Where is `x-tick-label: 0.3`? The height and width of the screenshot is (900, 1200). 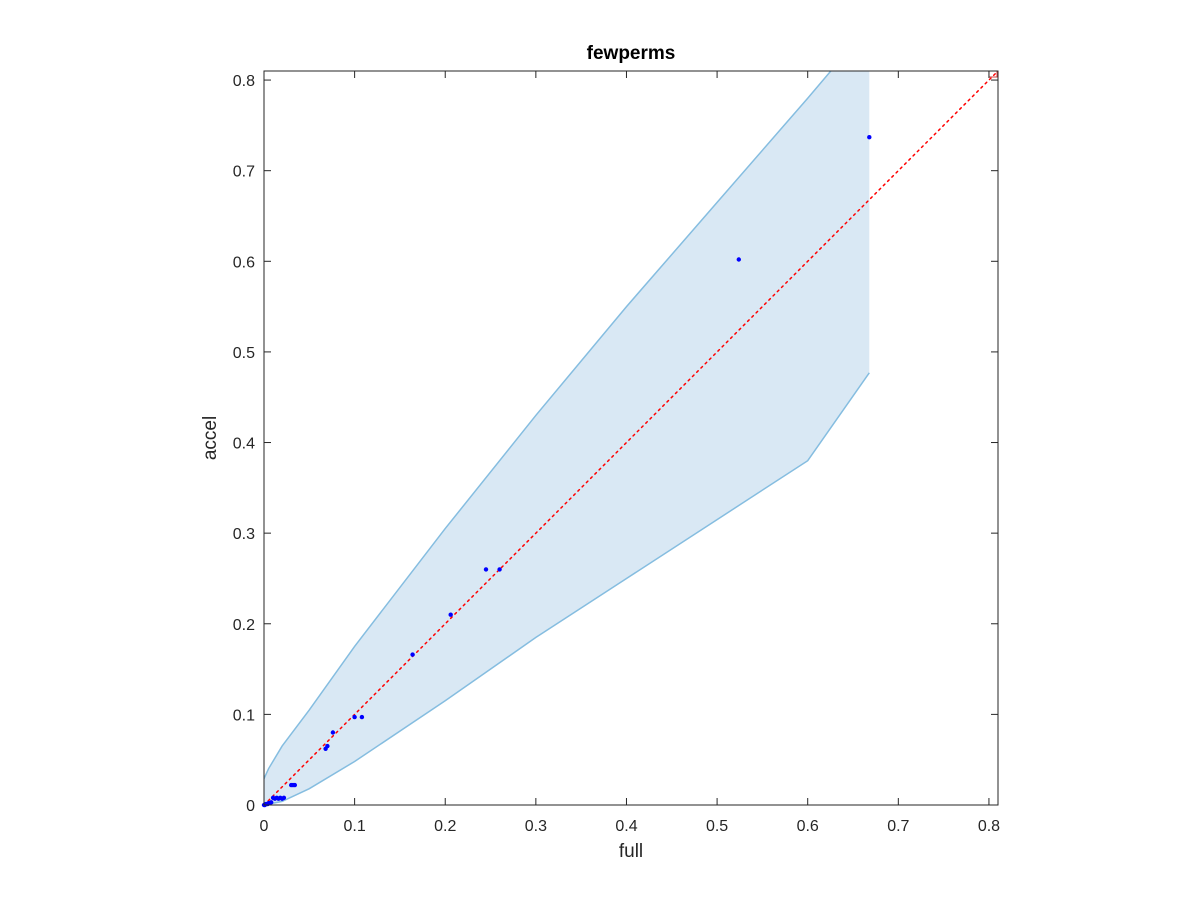 x-tick-label: 0.3 is located at coordinates (536, 826).